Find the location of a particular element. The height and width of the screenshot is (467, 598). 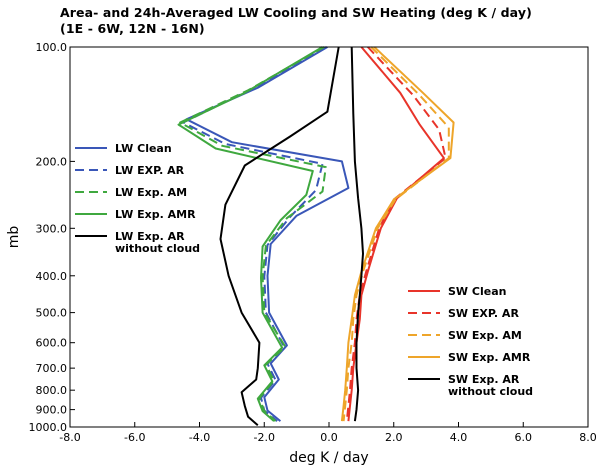

y-tick-label: 100.0 is located at coordinates (52, 47).